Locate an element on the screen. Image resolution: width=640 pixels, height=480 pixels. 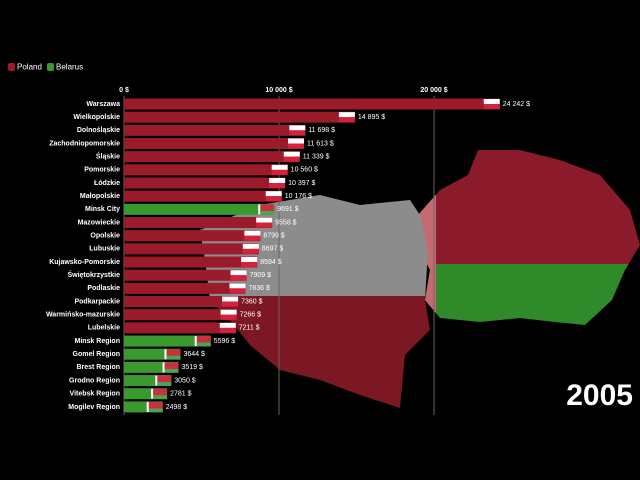
y-tick-label: Wielkopolskie is located at coordinates (96, 117).